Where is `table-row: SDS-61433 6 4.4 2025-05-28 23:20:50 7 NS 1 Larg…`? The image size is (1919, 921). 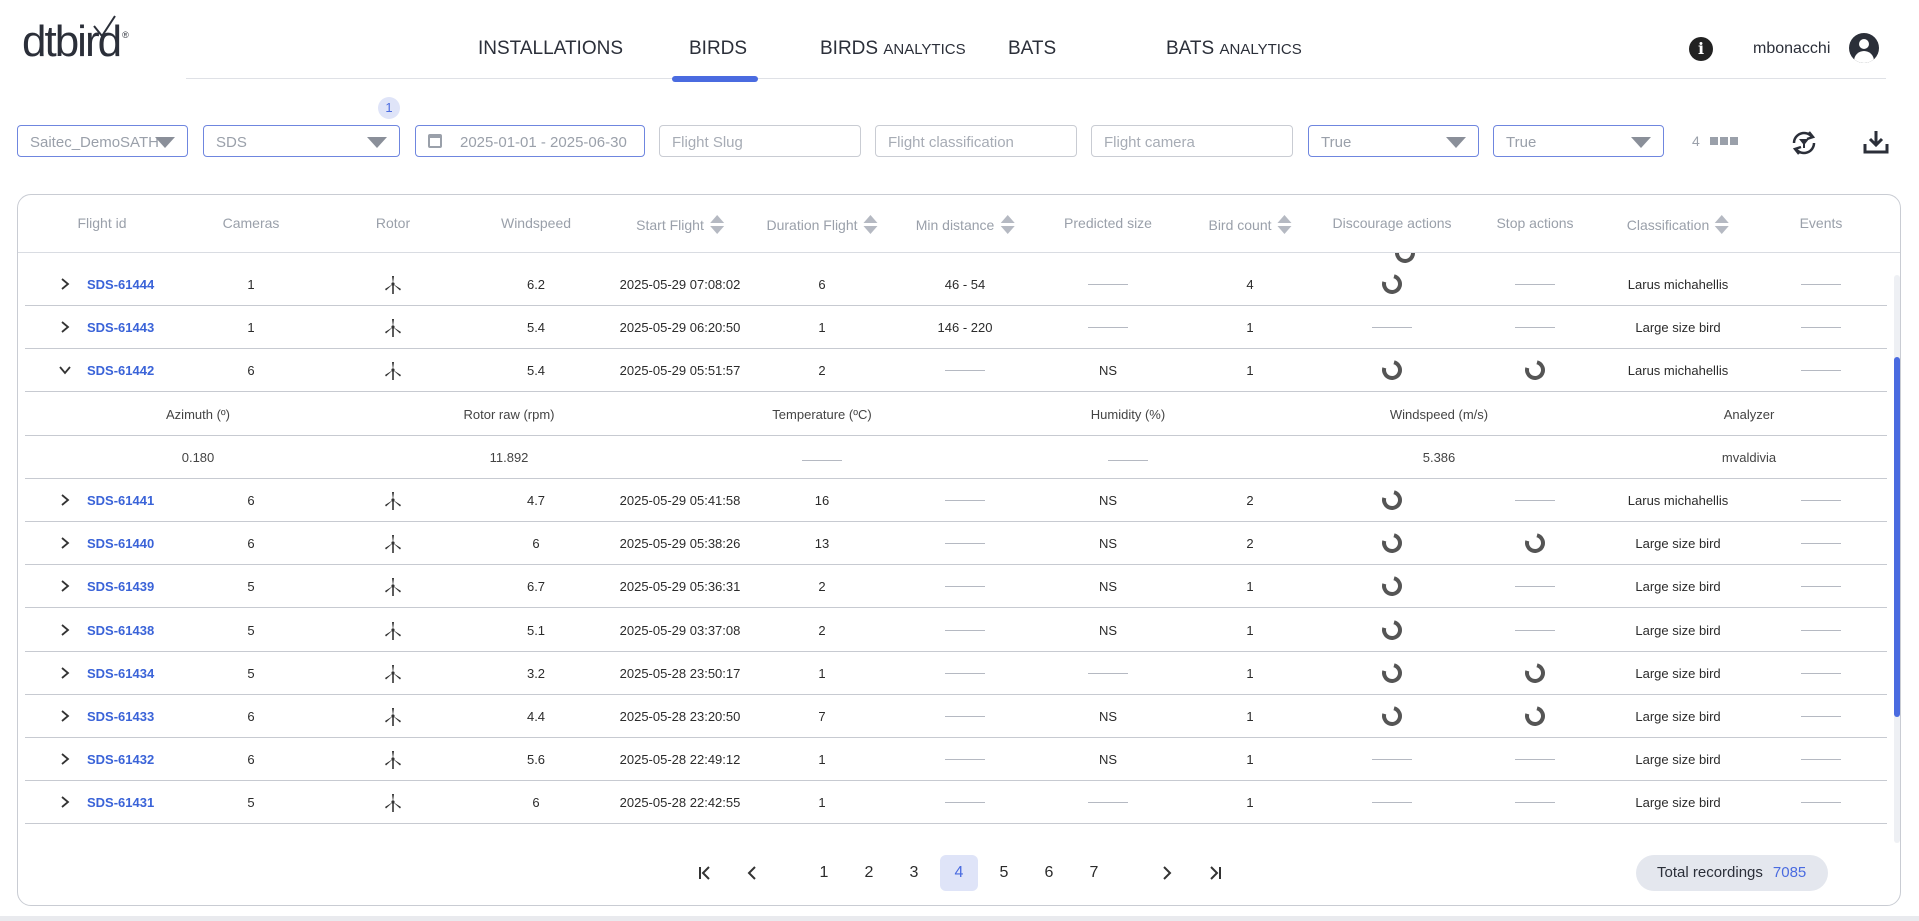
table-row: SDS-61433 6 4.4 2025-05-28 23:20:50 7 NS 1 Larg… is located at coordinates (956, 716).